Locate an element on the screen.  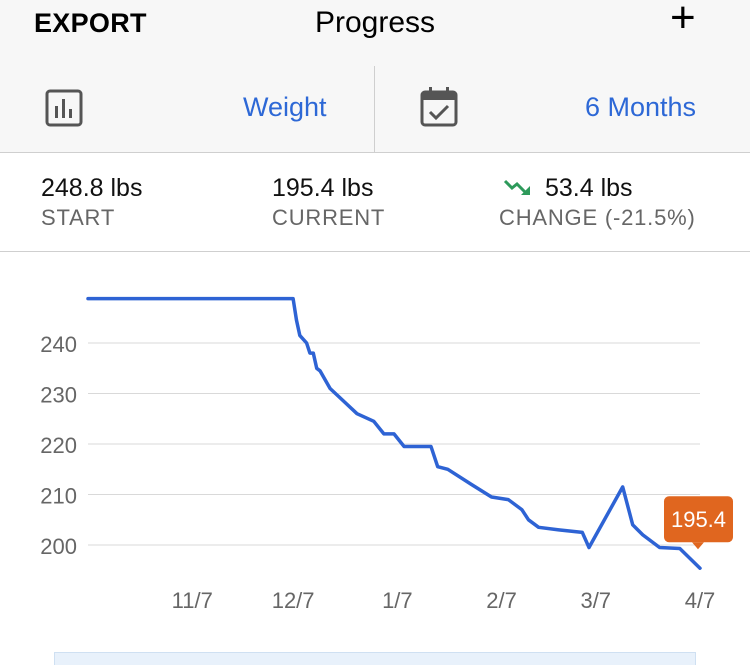
current-label: CURRENT is located at coordinates (329, 217).